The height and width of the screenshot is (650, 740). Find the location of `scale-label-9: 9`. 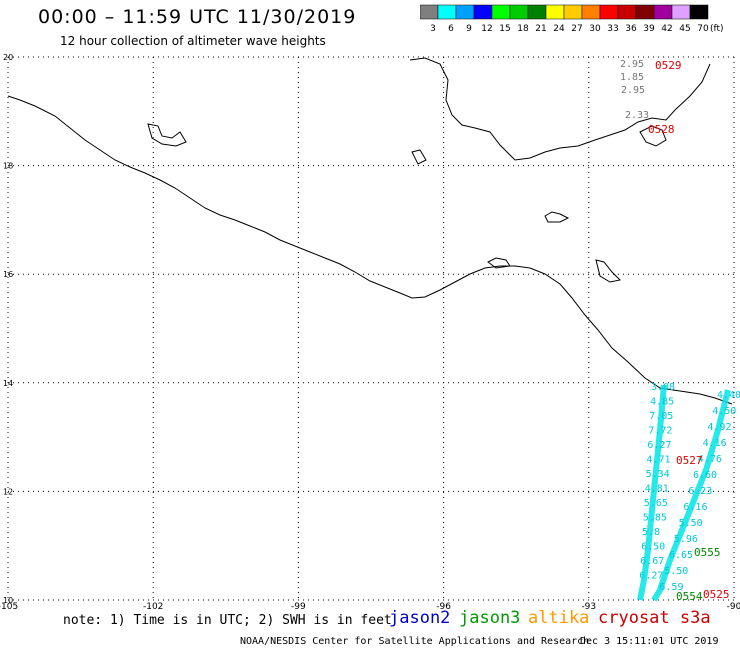

scale-label-9: 9 is located at coordinates (469, 29).